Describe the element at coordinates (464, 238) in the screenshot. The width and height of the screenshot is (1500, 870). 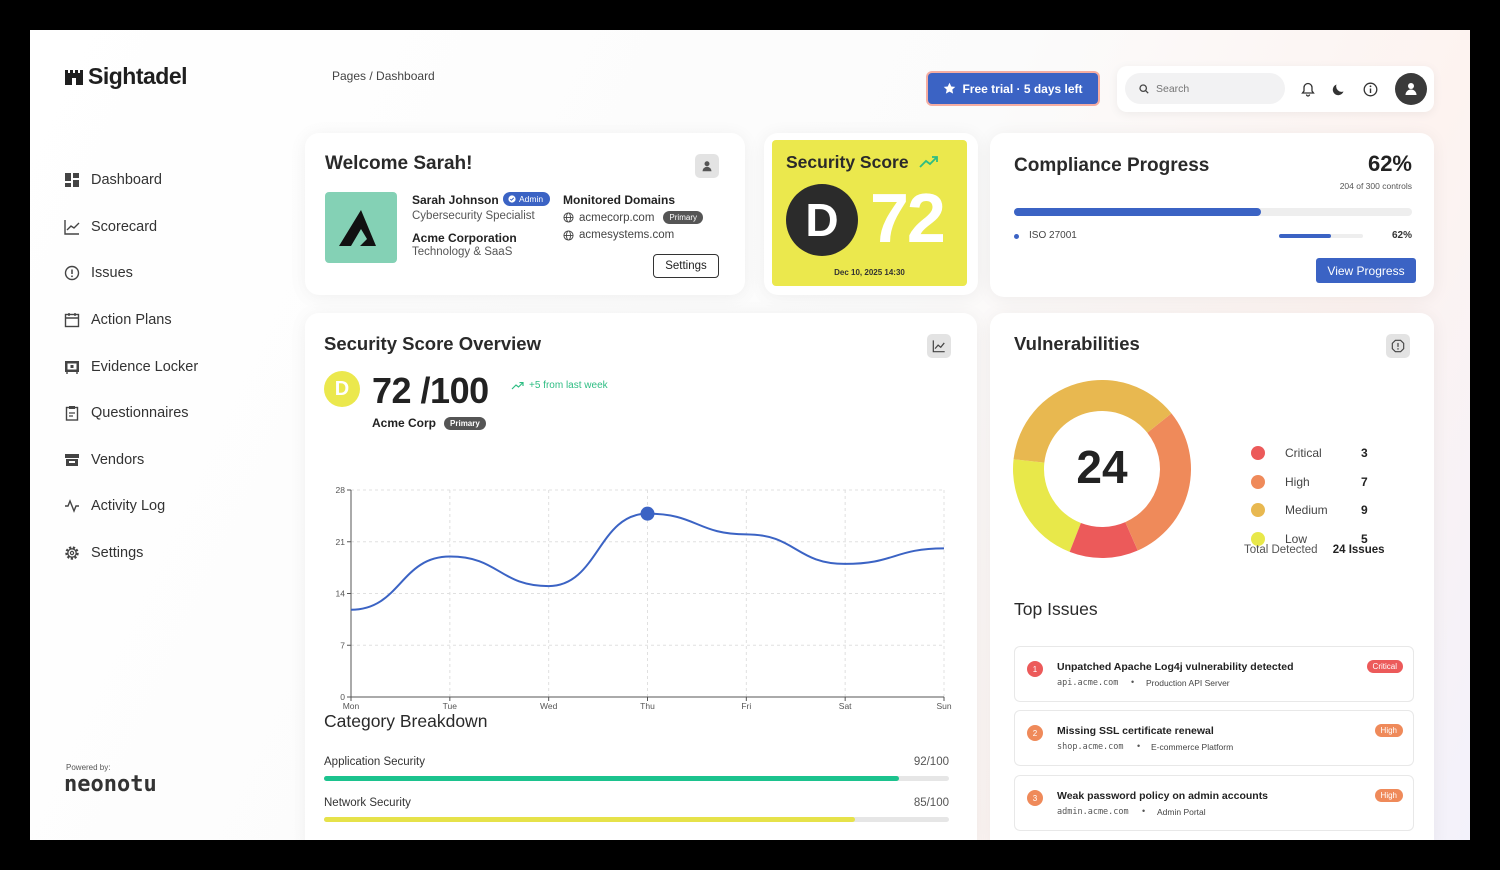
I see `company-name: Acme Corporation` at that location.